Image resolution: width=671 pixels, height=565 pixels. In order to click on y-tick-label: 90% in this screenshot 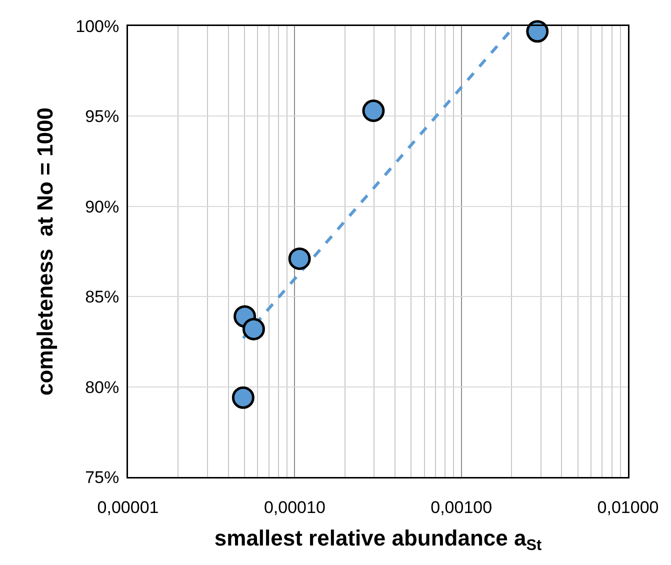, I will do `click(102, 206)`.